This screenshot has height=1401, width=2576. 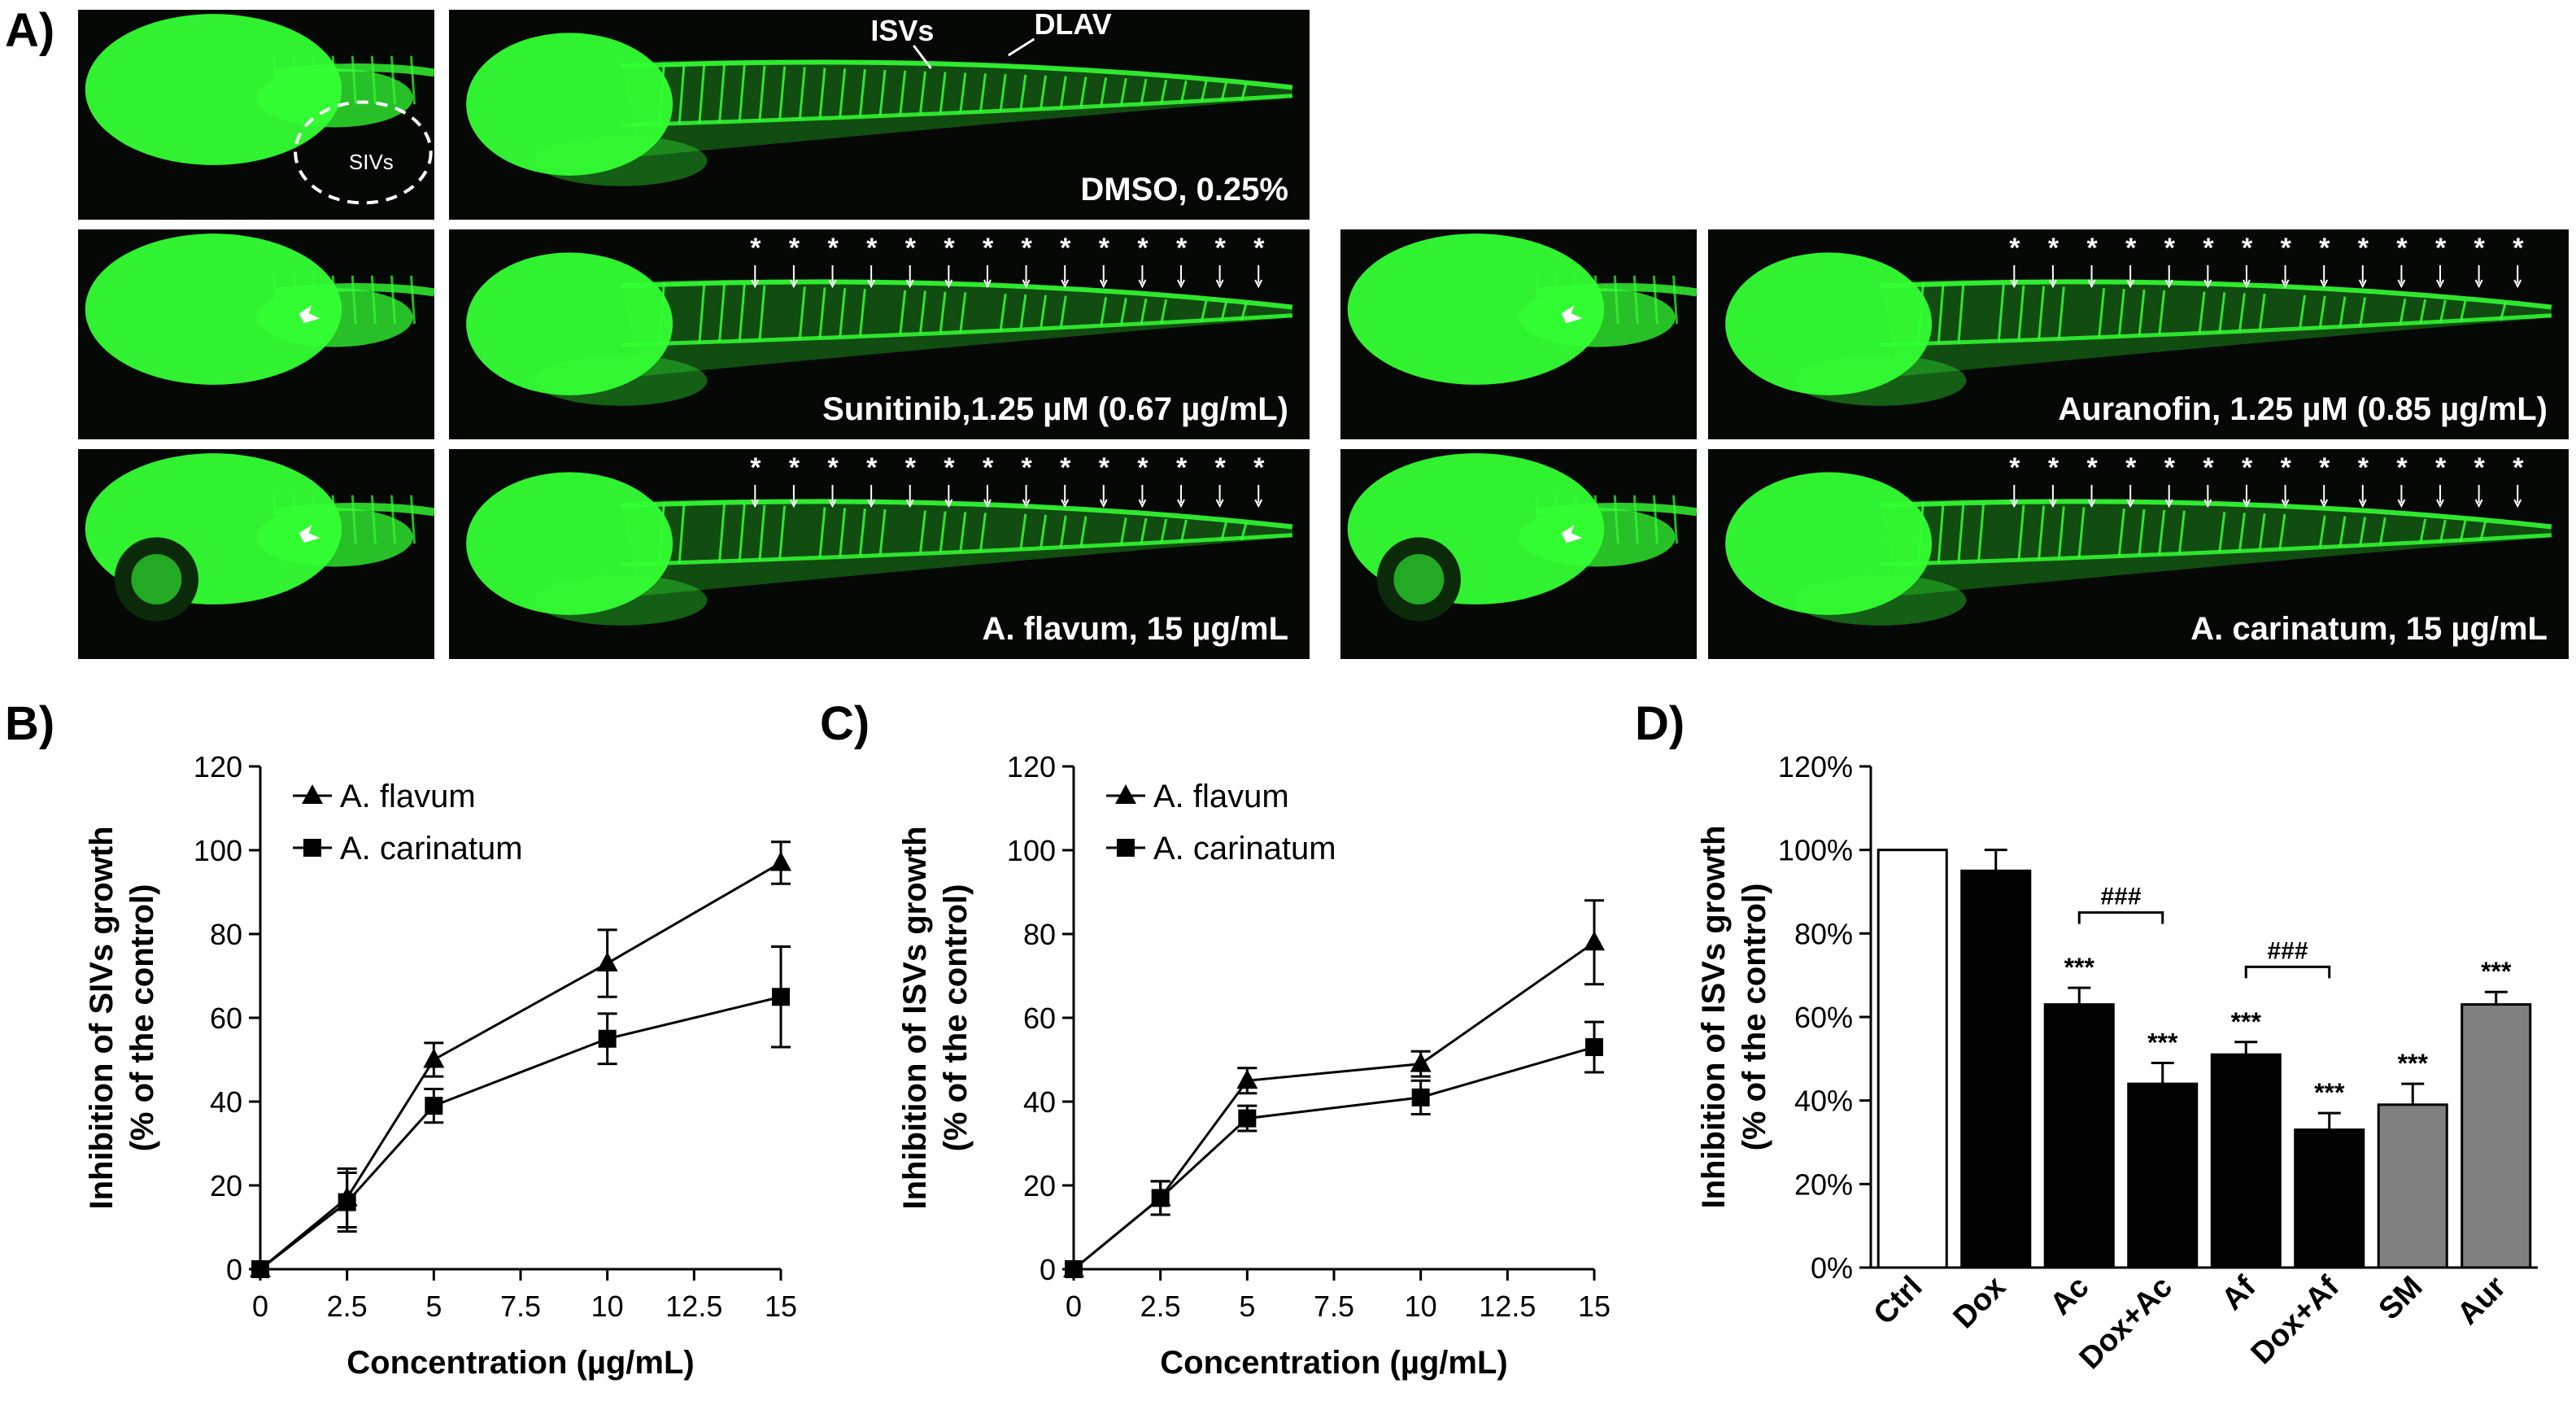 What do you see at coordinates (879, 554) in the screenshot?
I see `micrograph-body-aflavum: * * * * * * * * * * * * * * A. flavum, 15 µg/mL` at bounding box center [879, 554].